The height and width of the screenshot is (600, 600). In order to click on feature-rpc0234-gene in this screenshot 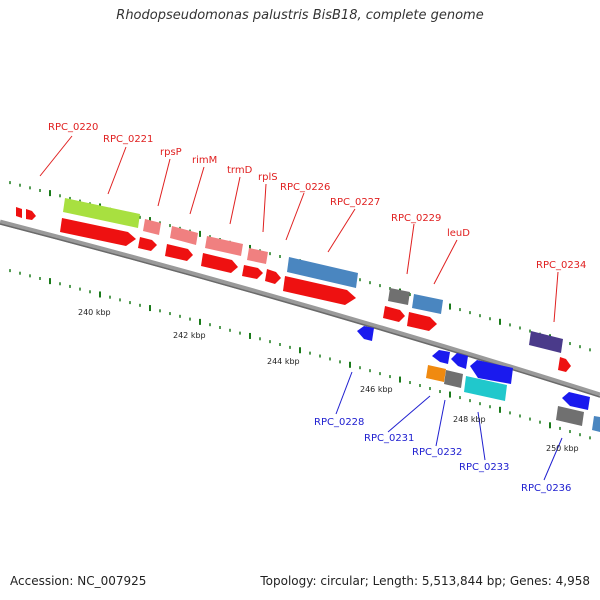, I will do `click(546, 342)`.